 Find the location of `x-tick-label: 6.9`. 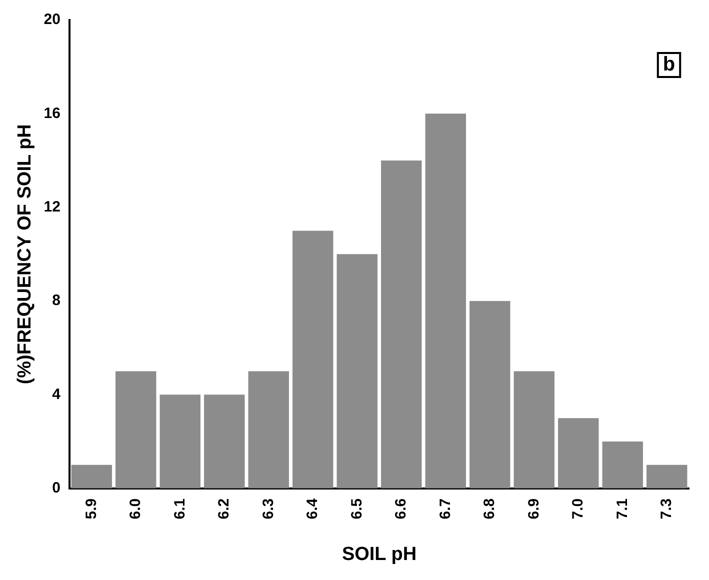

x-tick-label: 6.9 is located at coordinates (533, 509).